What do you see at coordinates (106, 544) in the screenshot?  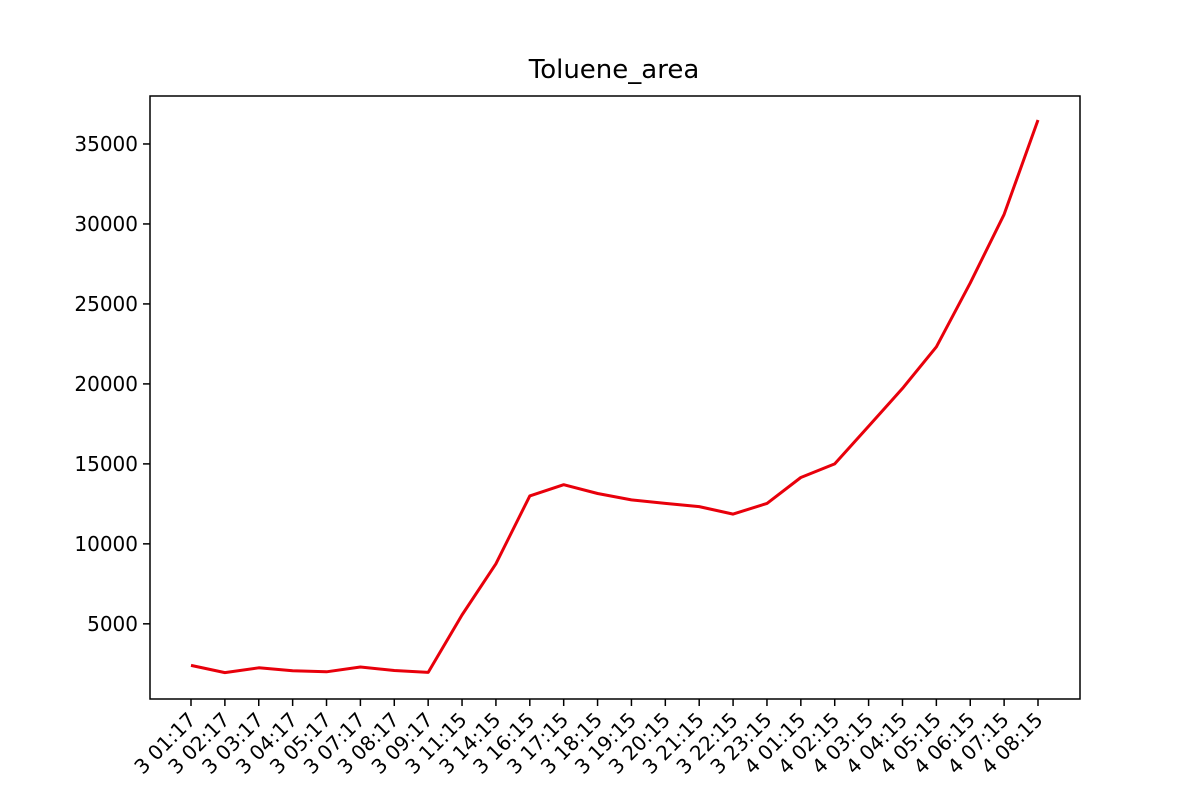 I see `y-tick-label: 10000` at bounding box center [106, 544].